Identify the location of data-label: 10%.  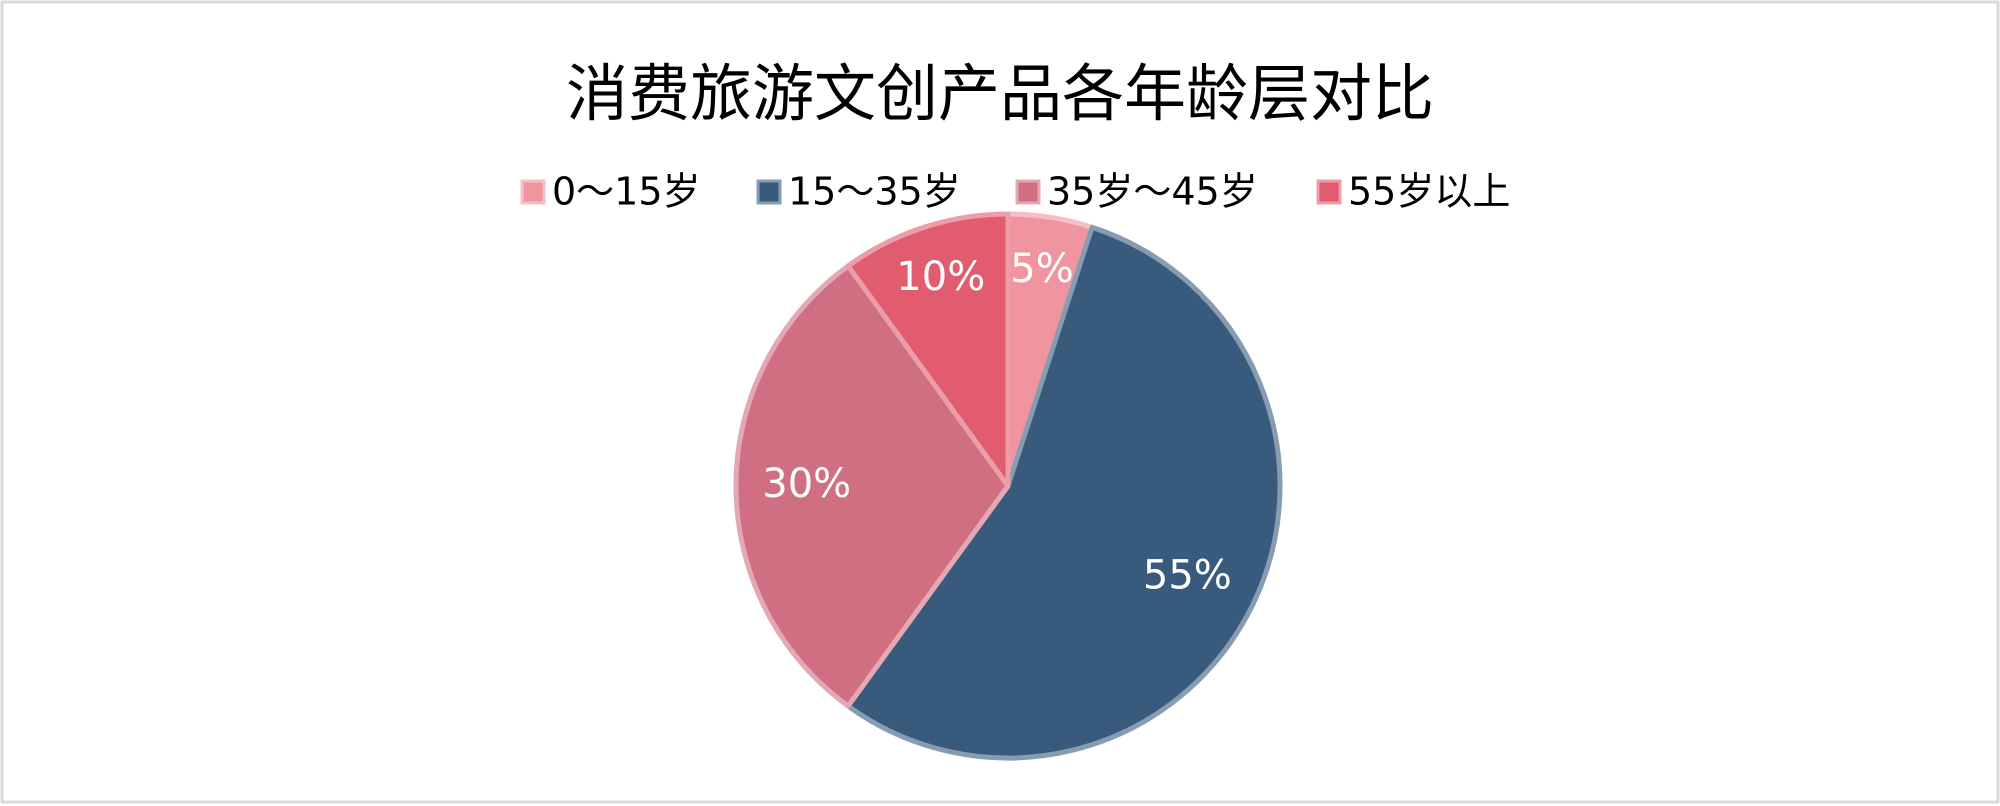
(940, 277).